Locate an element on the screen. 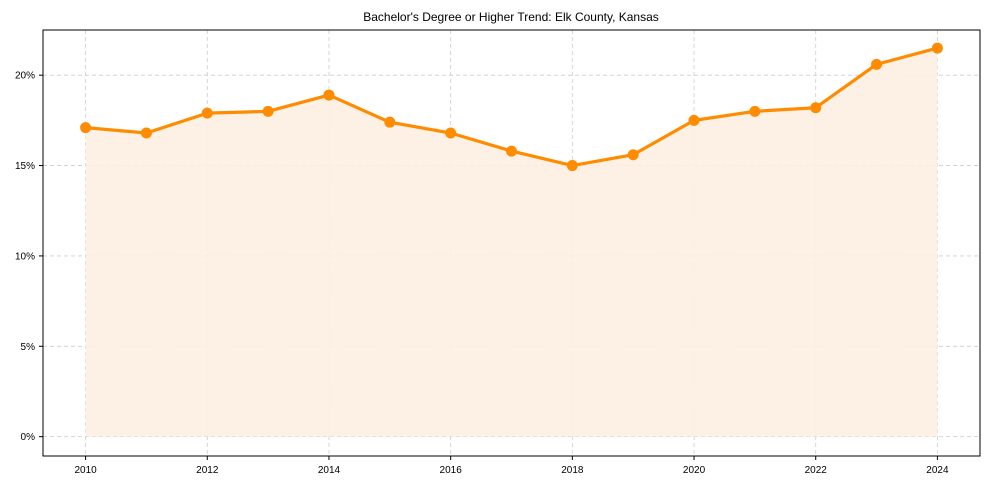  x-axis-ticks: 2010 2012 2014 2016 2018 2020 2022 2024 is located at coordinates (511, 466).